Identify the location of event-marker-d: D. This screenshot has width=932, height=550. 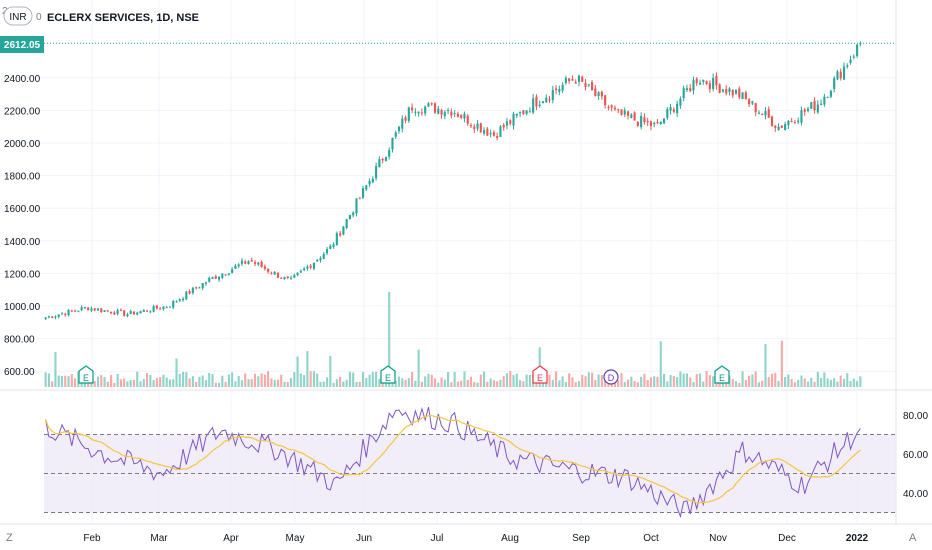
(611, 377).